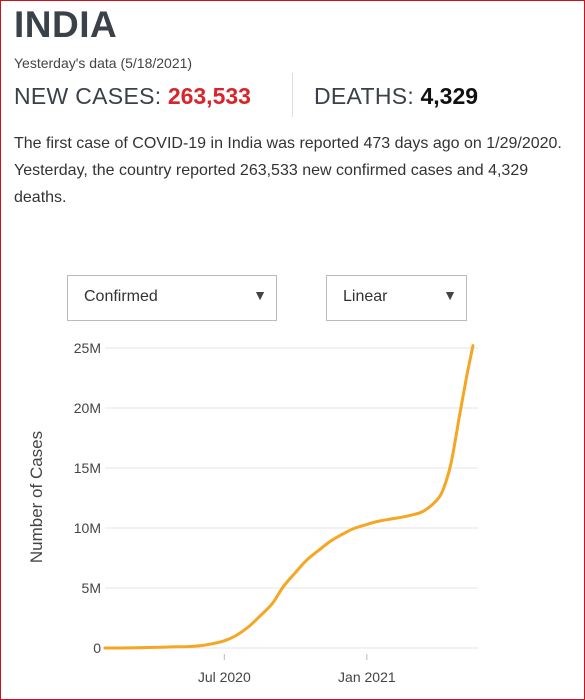 The image size is (585, 700). What do you see at coordinates (73, 143) in the screenshot?
I see `summary-text-pre: The first case of` at bounding box center [73, 143].